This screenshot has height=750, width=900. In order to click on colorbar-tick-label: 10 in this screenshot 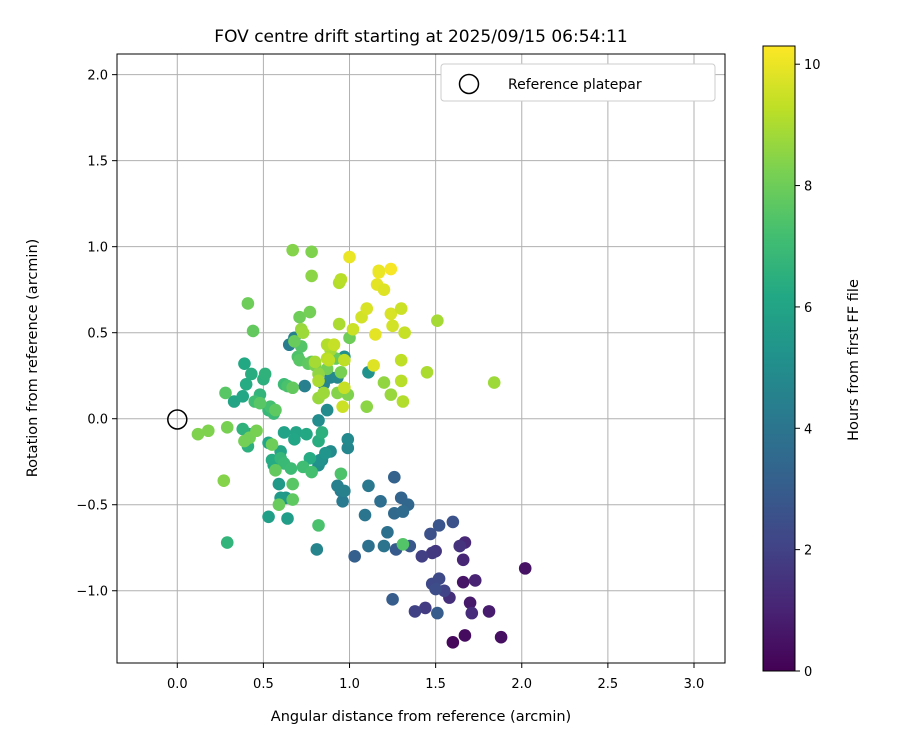, I will do `click(812, 65)`.